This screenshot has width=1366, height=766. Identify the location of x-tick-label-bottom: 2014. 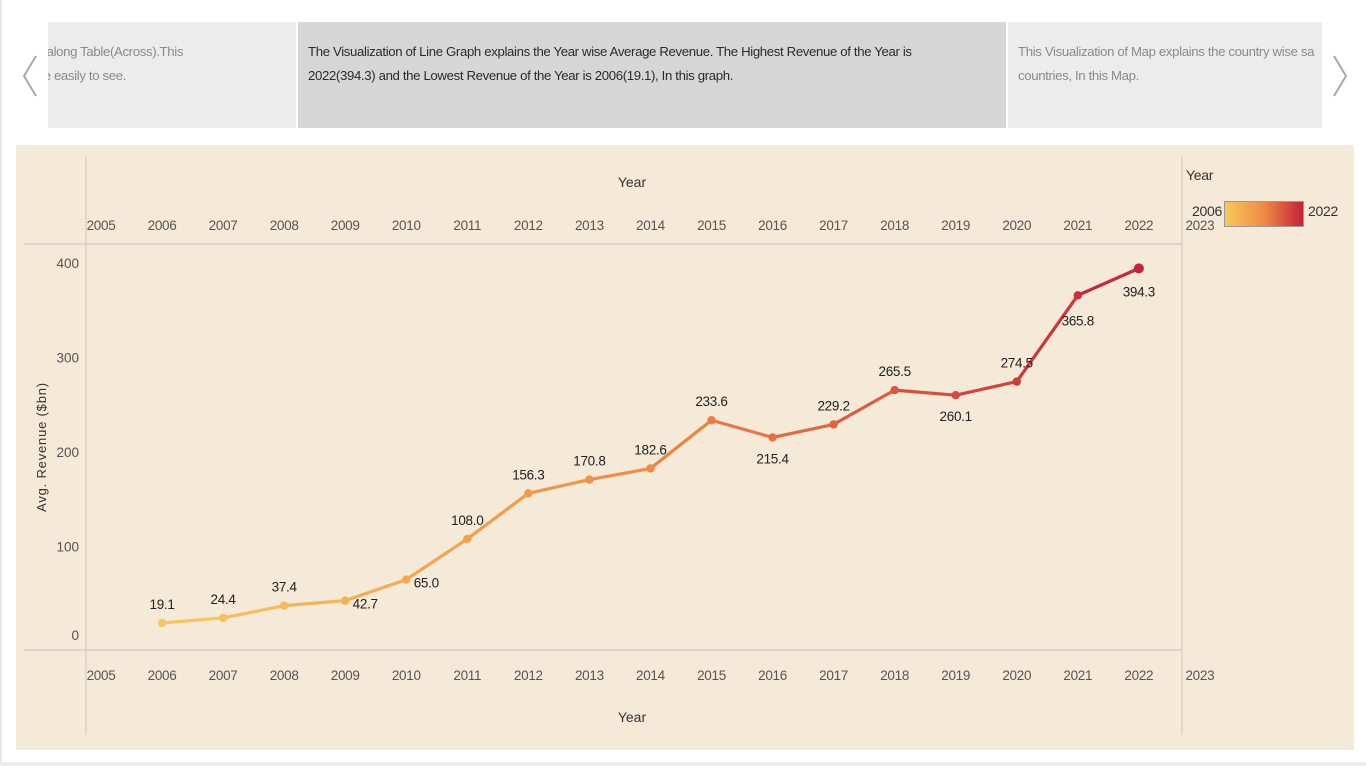
(651, 675).